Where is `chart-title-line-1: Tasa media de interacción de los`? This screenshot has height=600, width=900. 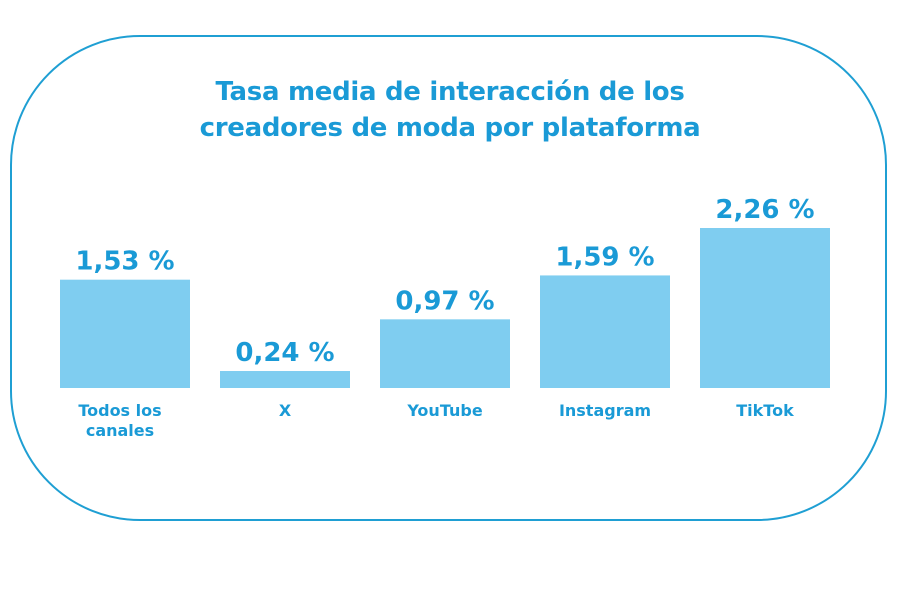
chart-title-line-1: Tasa media de interacción de los is located at coordinates (450, 92).